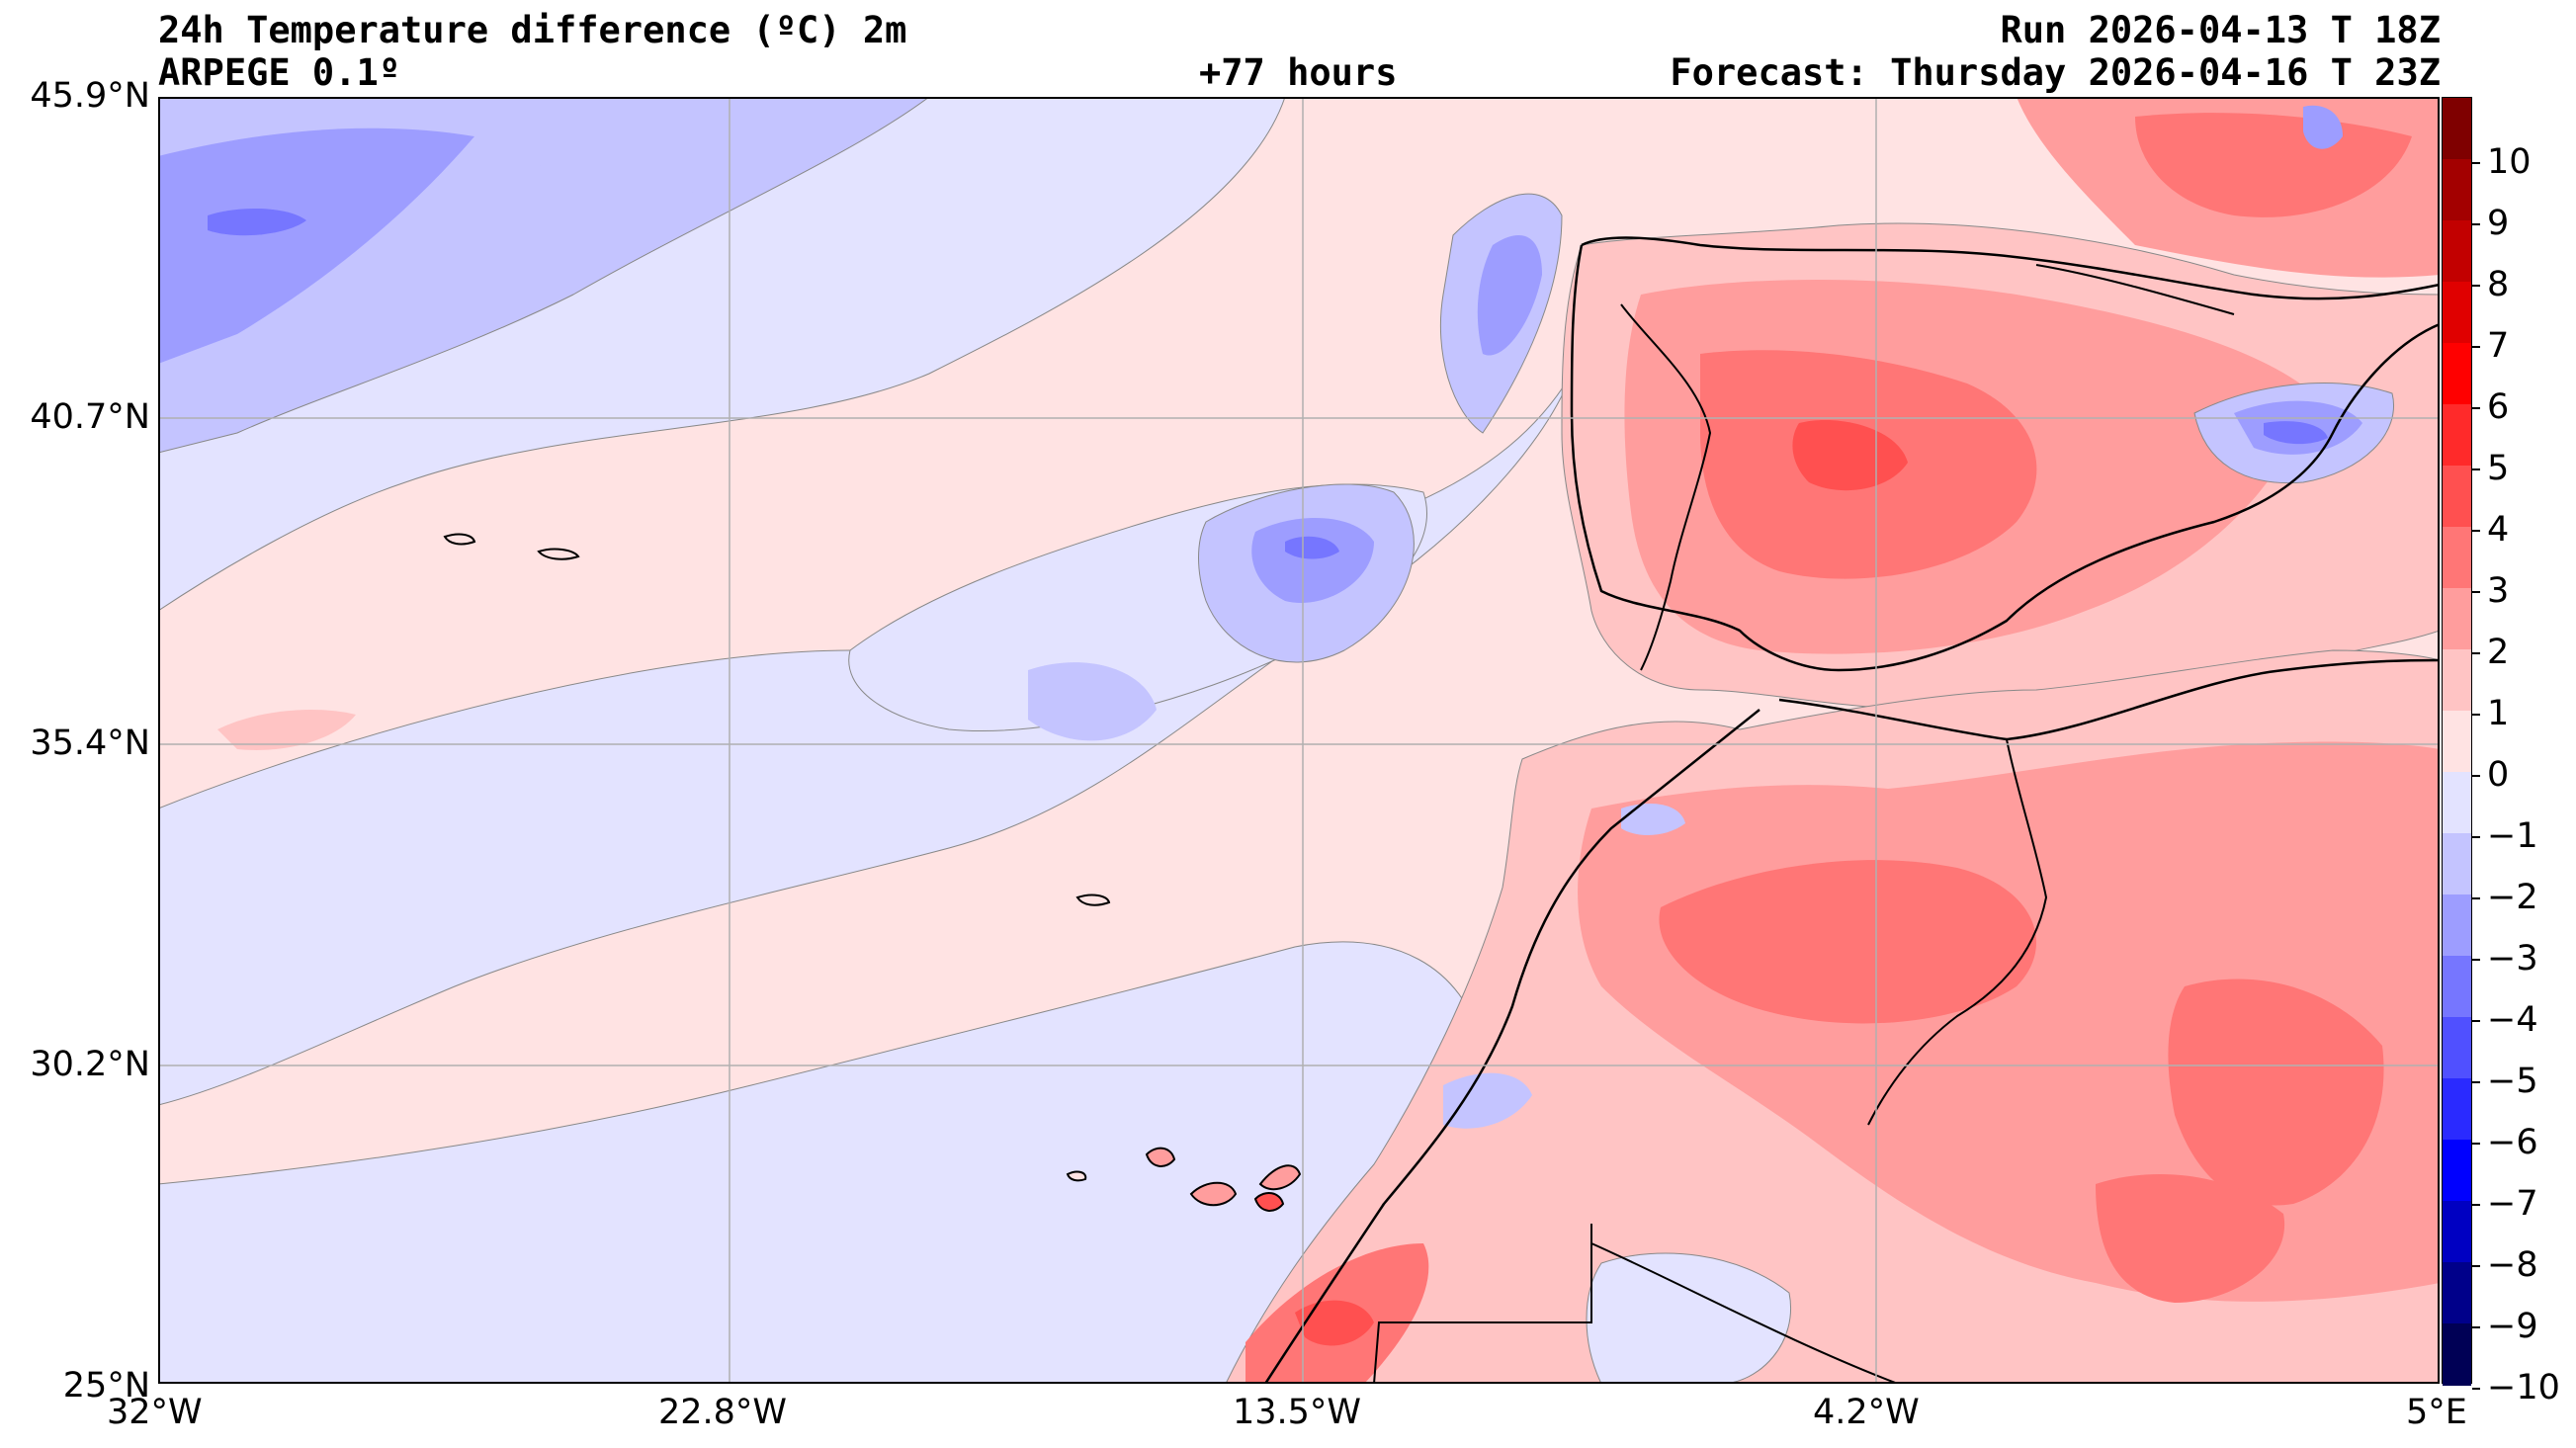 Image resolution: width=2576 pixels, height=1448 pixels. I want to click on cool-patch-africa-coast, so click(1487, 1100).